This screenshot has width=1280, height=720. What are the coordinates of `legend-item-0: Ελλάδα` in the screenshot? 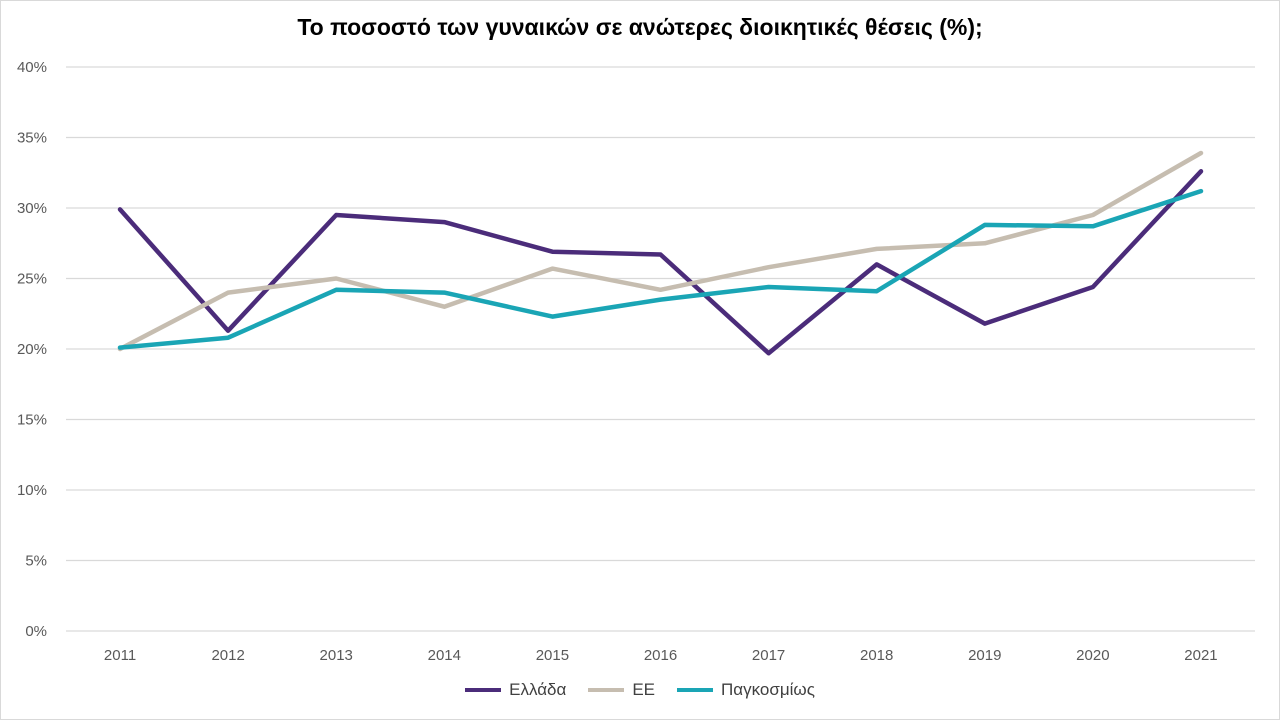 It's located at (515, 690).